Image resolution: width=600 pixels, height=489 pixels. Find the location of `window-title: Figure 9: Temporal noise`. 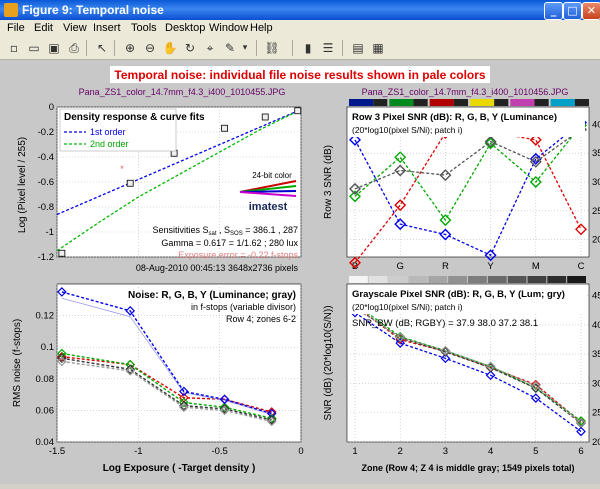

window-title: Figure 9: Temporal noise is located at coordinates (93, 10).